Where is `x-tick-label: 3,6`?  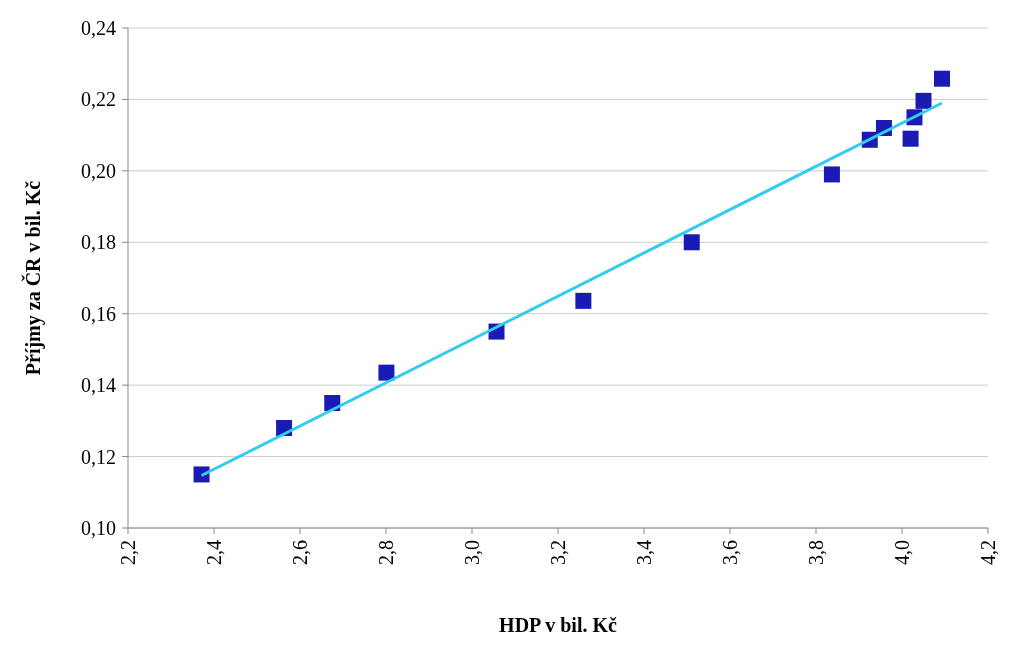
x-tick-label: 3,6 is located at coordinates (730, 552).